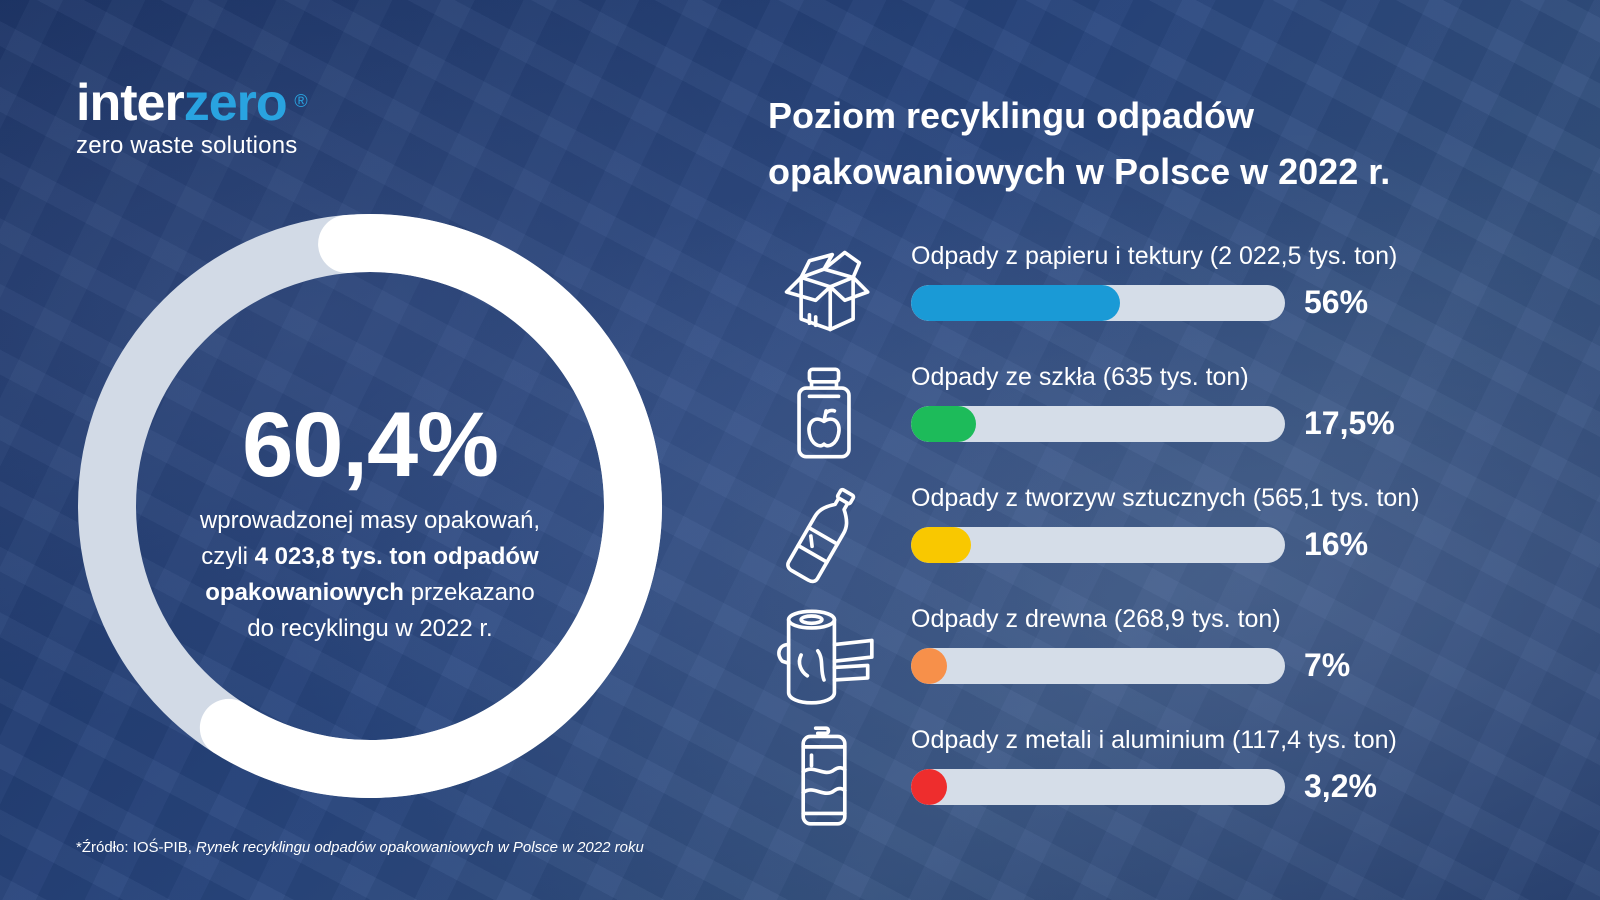 The image size is (1600, 900). Describe the element at coordinates (827, 291) in the screenshot. I see `cardboard-box-icon` at that location.